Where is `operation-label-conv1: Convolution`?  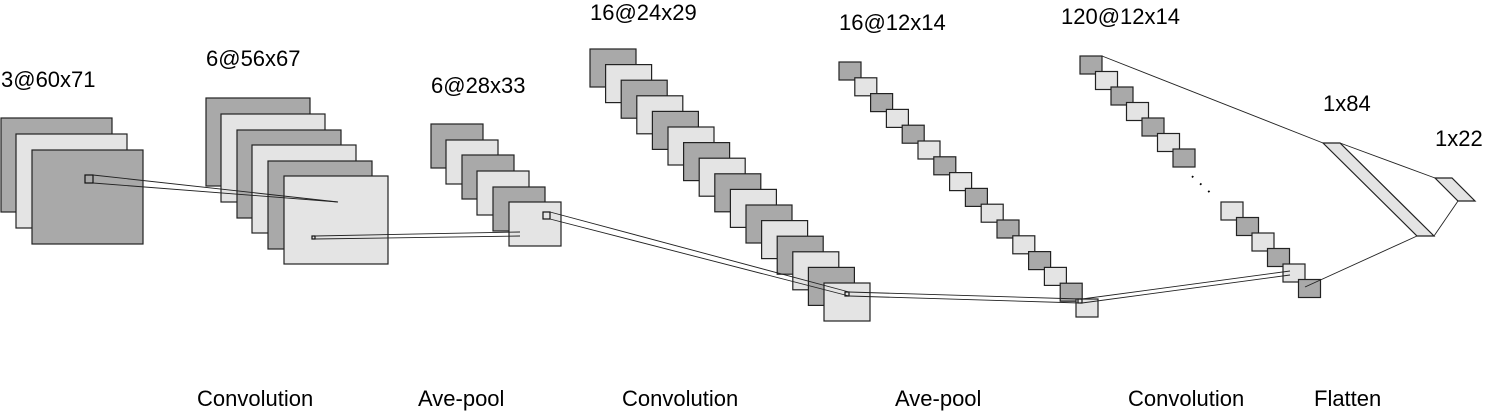 operation-label-conv1: Convolution is located at coordinates (255, 398).